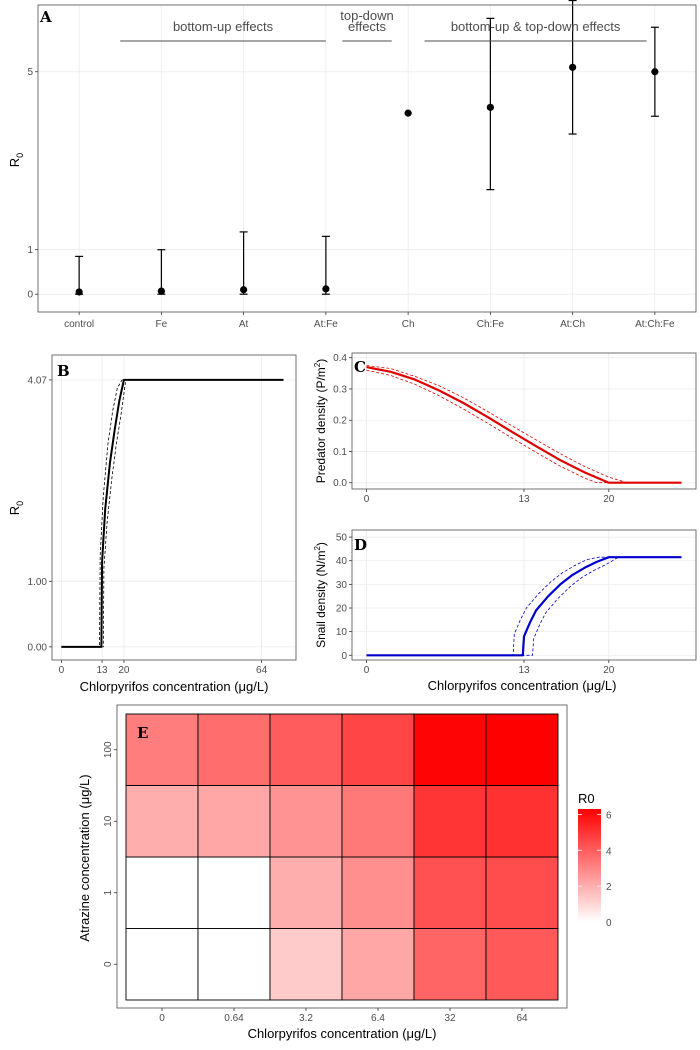 The image size is (700, 1050). I want to click on panel-d-frame, so click(524, 595).